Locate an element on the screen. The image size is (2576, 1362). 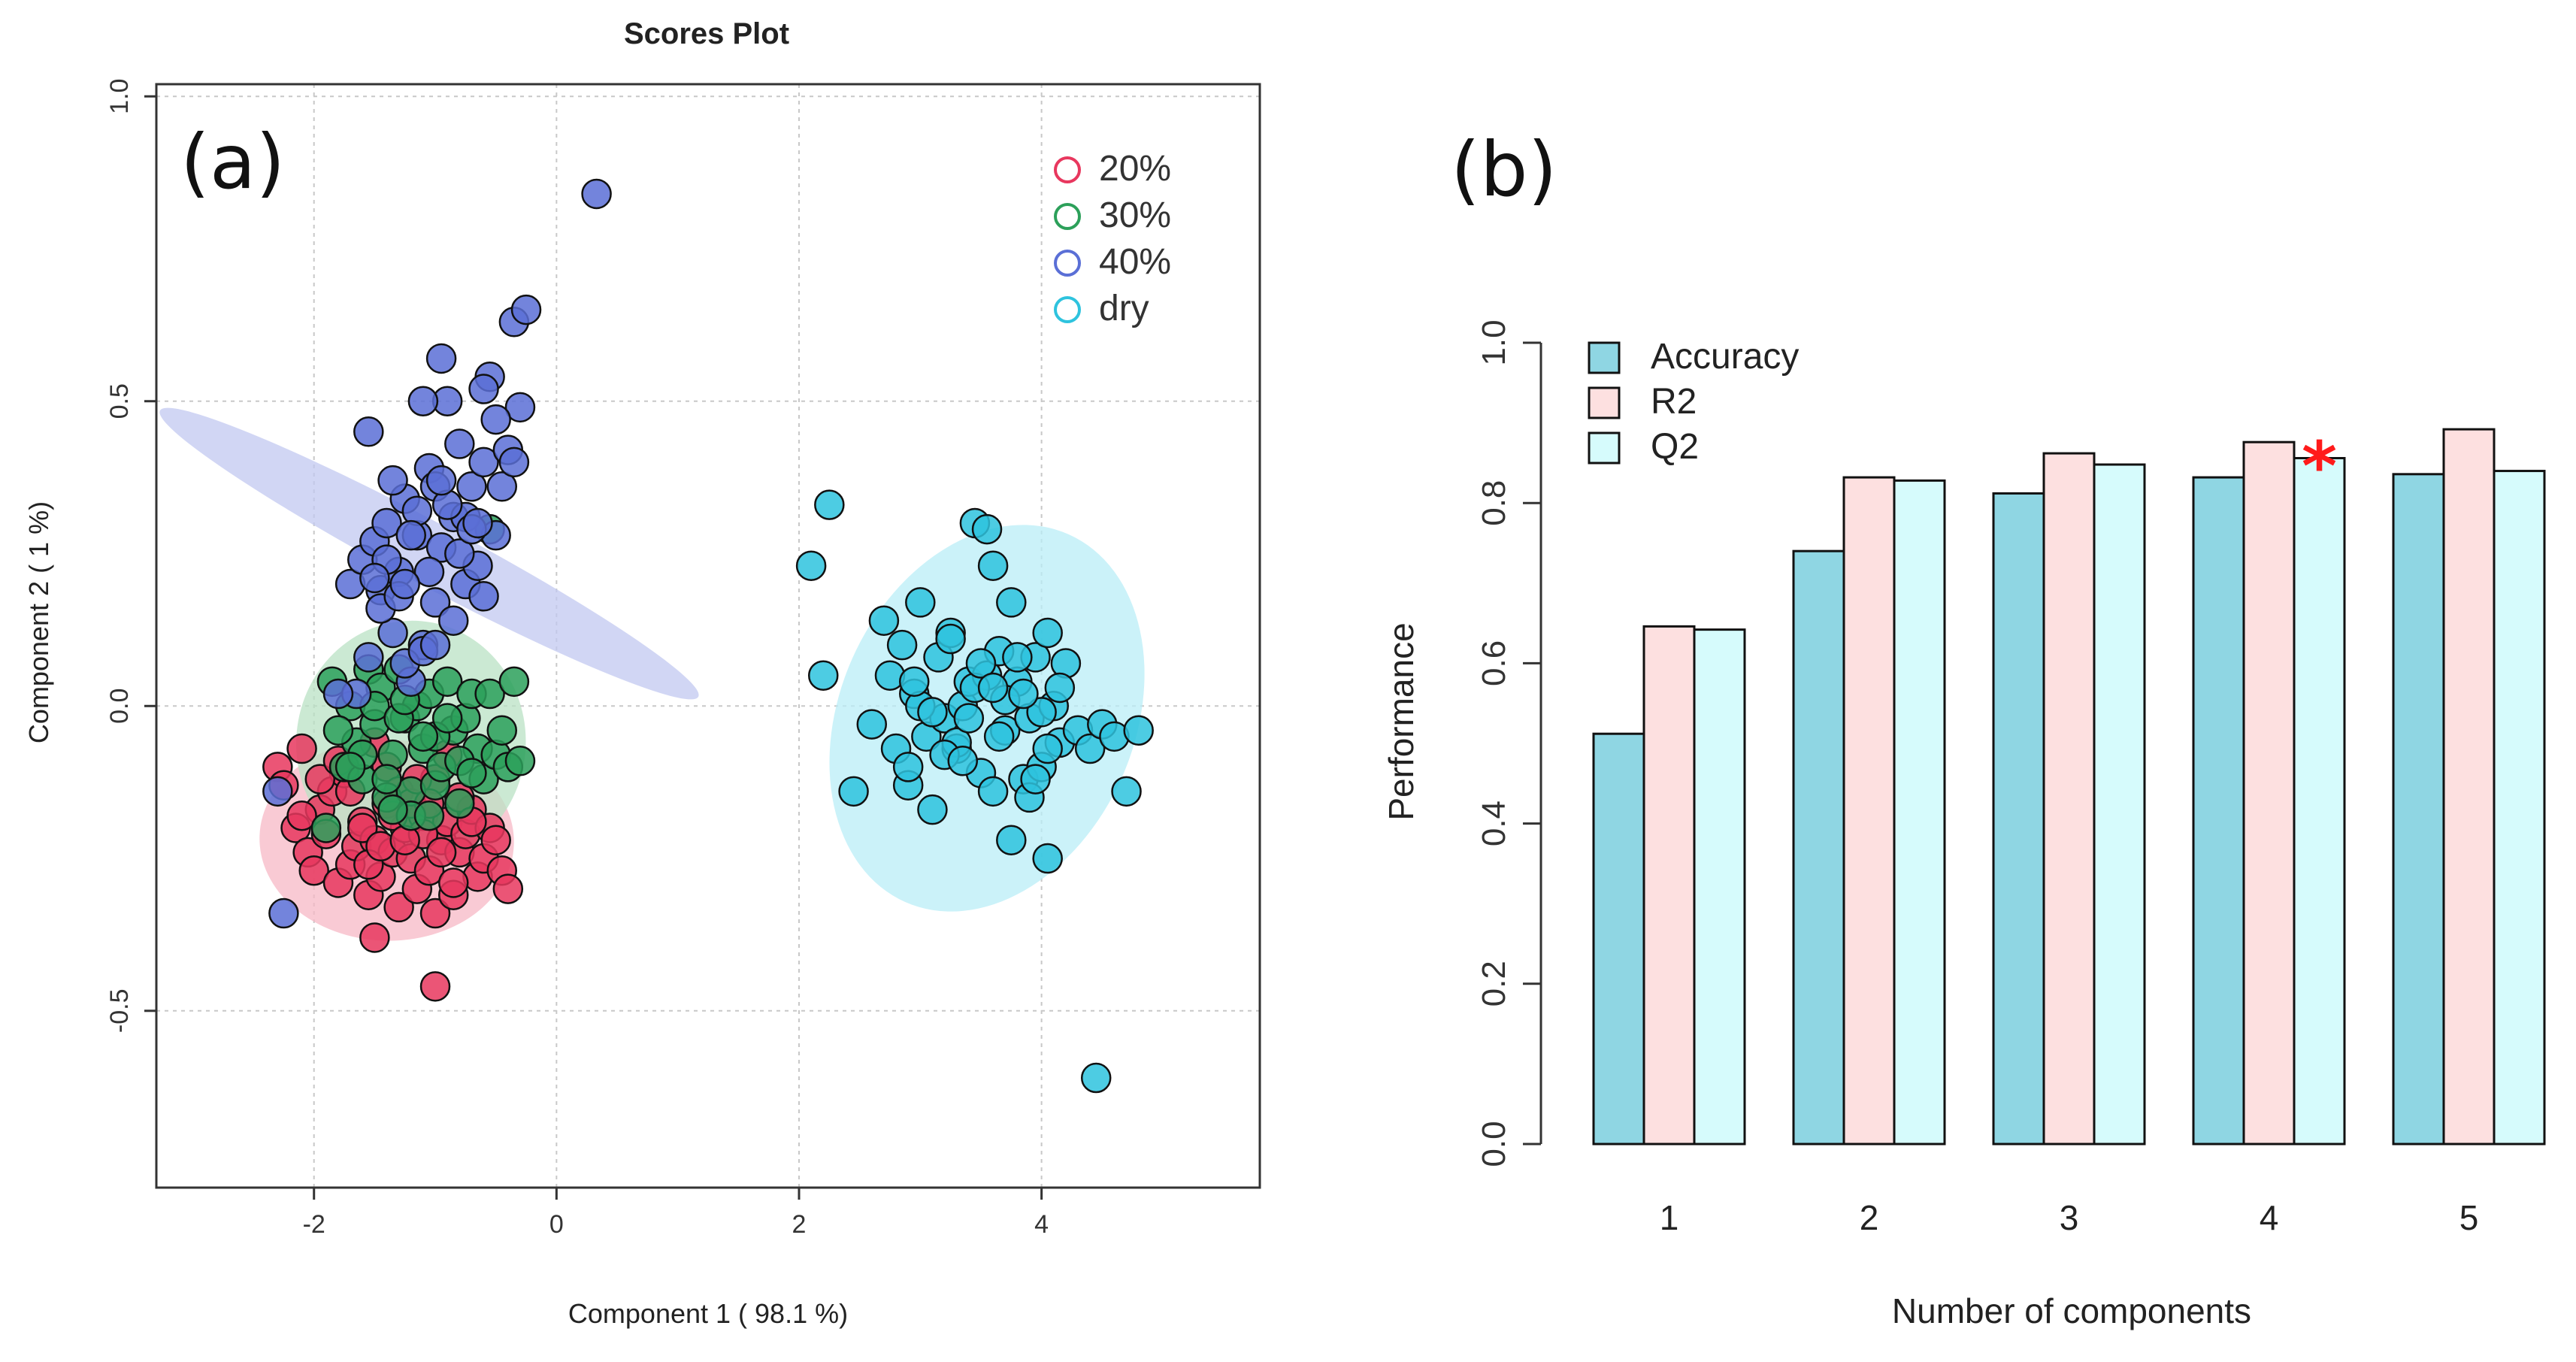
y-axis-label: Component 2 ( 1 %) is located at coordinates (38, 622).